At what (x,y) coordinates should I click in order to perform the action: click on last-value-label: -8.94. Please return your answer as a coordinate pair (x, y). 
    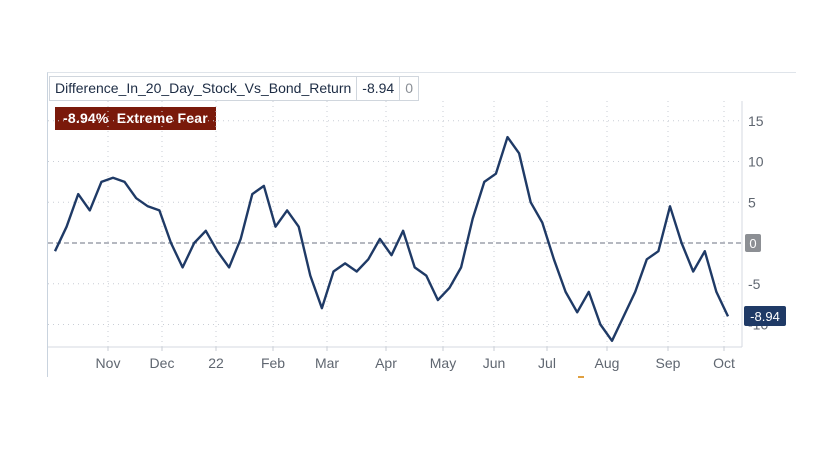
    Looking at the image, I should click on (765, 316).